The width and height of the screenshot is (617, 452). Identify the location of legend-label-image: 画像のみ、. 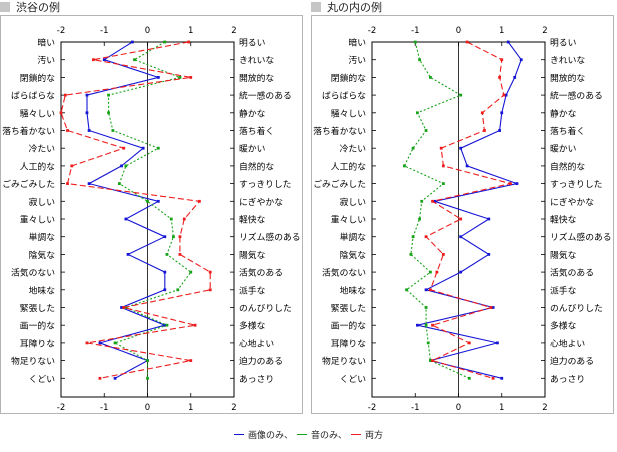
(270, 436).